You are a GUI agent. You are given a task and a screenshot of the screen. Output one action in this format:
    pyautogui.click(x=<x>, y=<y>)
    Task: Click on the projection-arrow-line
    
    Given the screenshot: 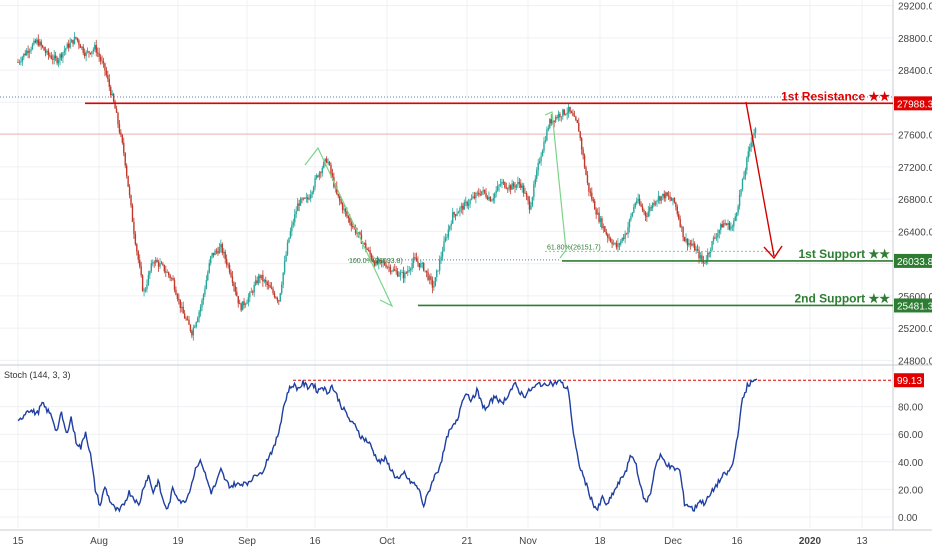 What is the action you would take?
    pyautogui.click(x=760, y=179)
    